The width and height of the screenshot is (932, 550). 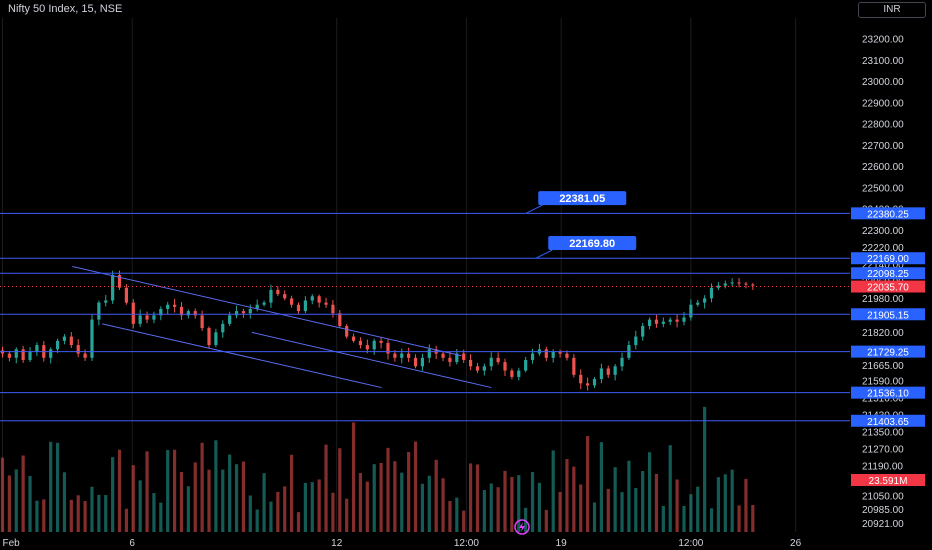 I want to click on lightning-icon, so click(x=522, y=527).